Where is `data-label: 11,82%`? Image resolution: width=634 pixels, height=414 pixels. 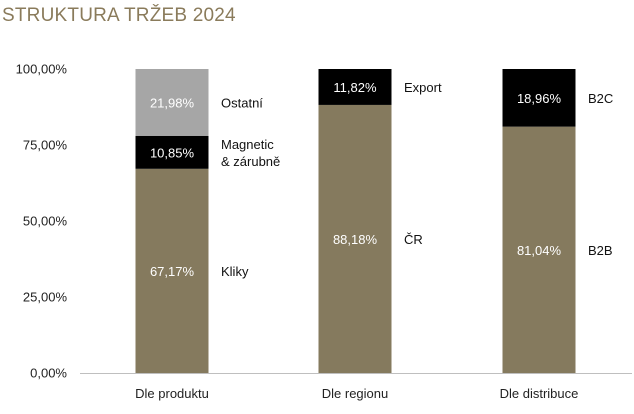
data-label: 11,82% is located at coordinates (355, 87).